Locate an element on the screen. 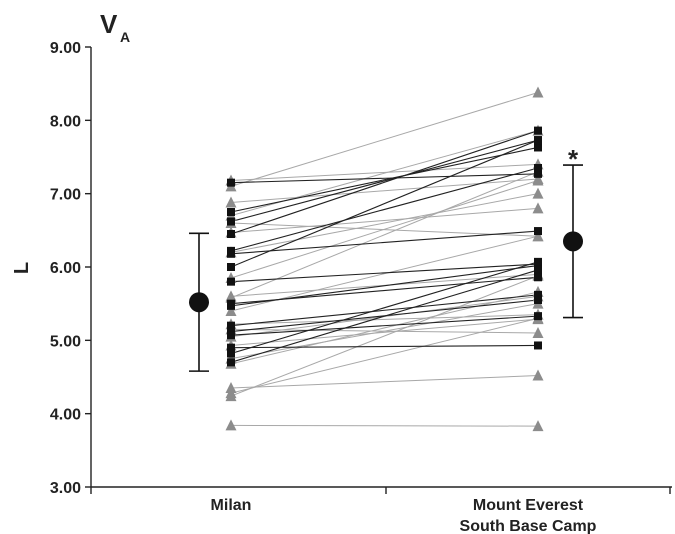 This screenshot has width=675, height=534. x-category-label-milan: Milan is located at coordinates (231, 505).